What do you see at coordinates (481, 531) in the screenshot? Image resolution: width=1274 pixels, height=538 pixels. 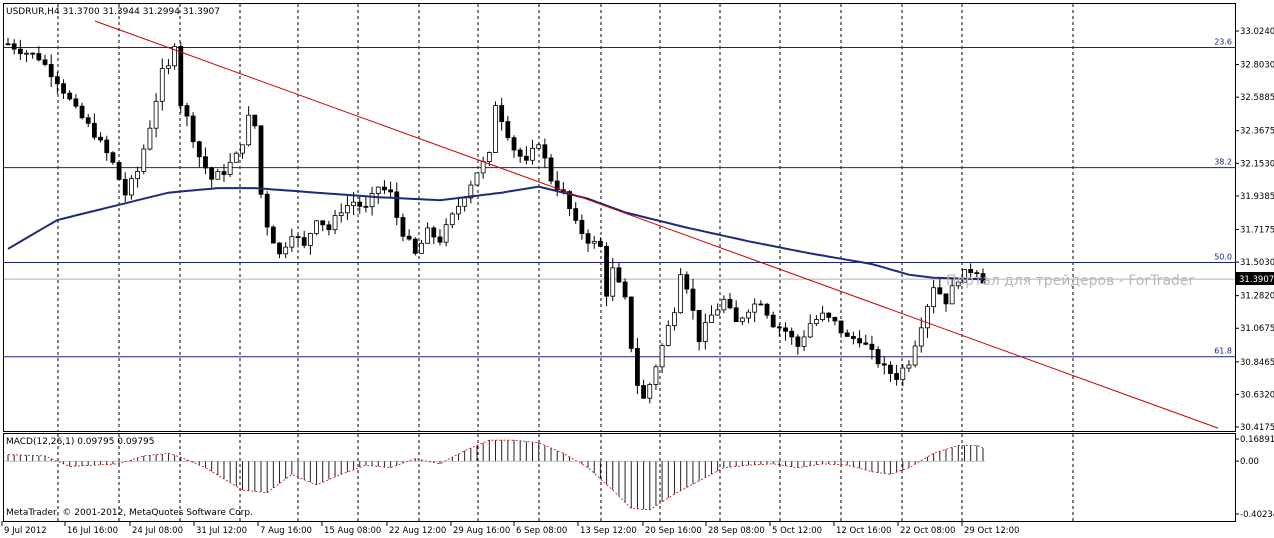 I see `time-tick-label: 29 Aug 16:00` at bounding box center [481, 531].